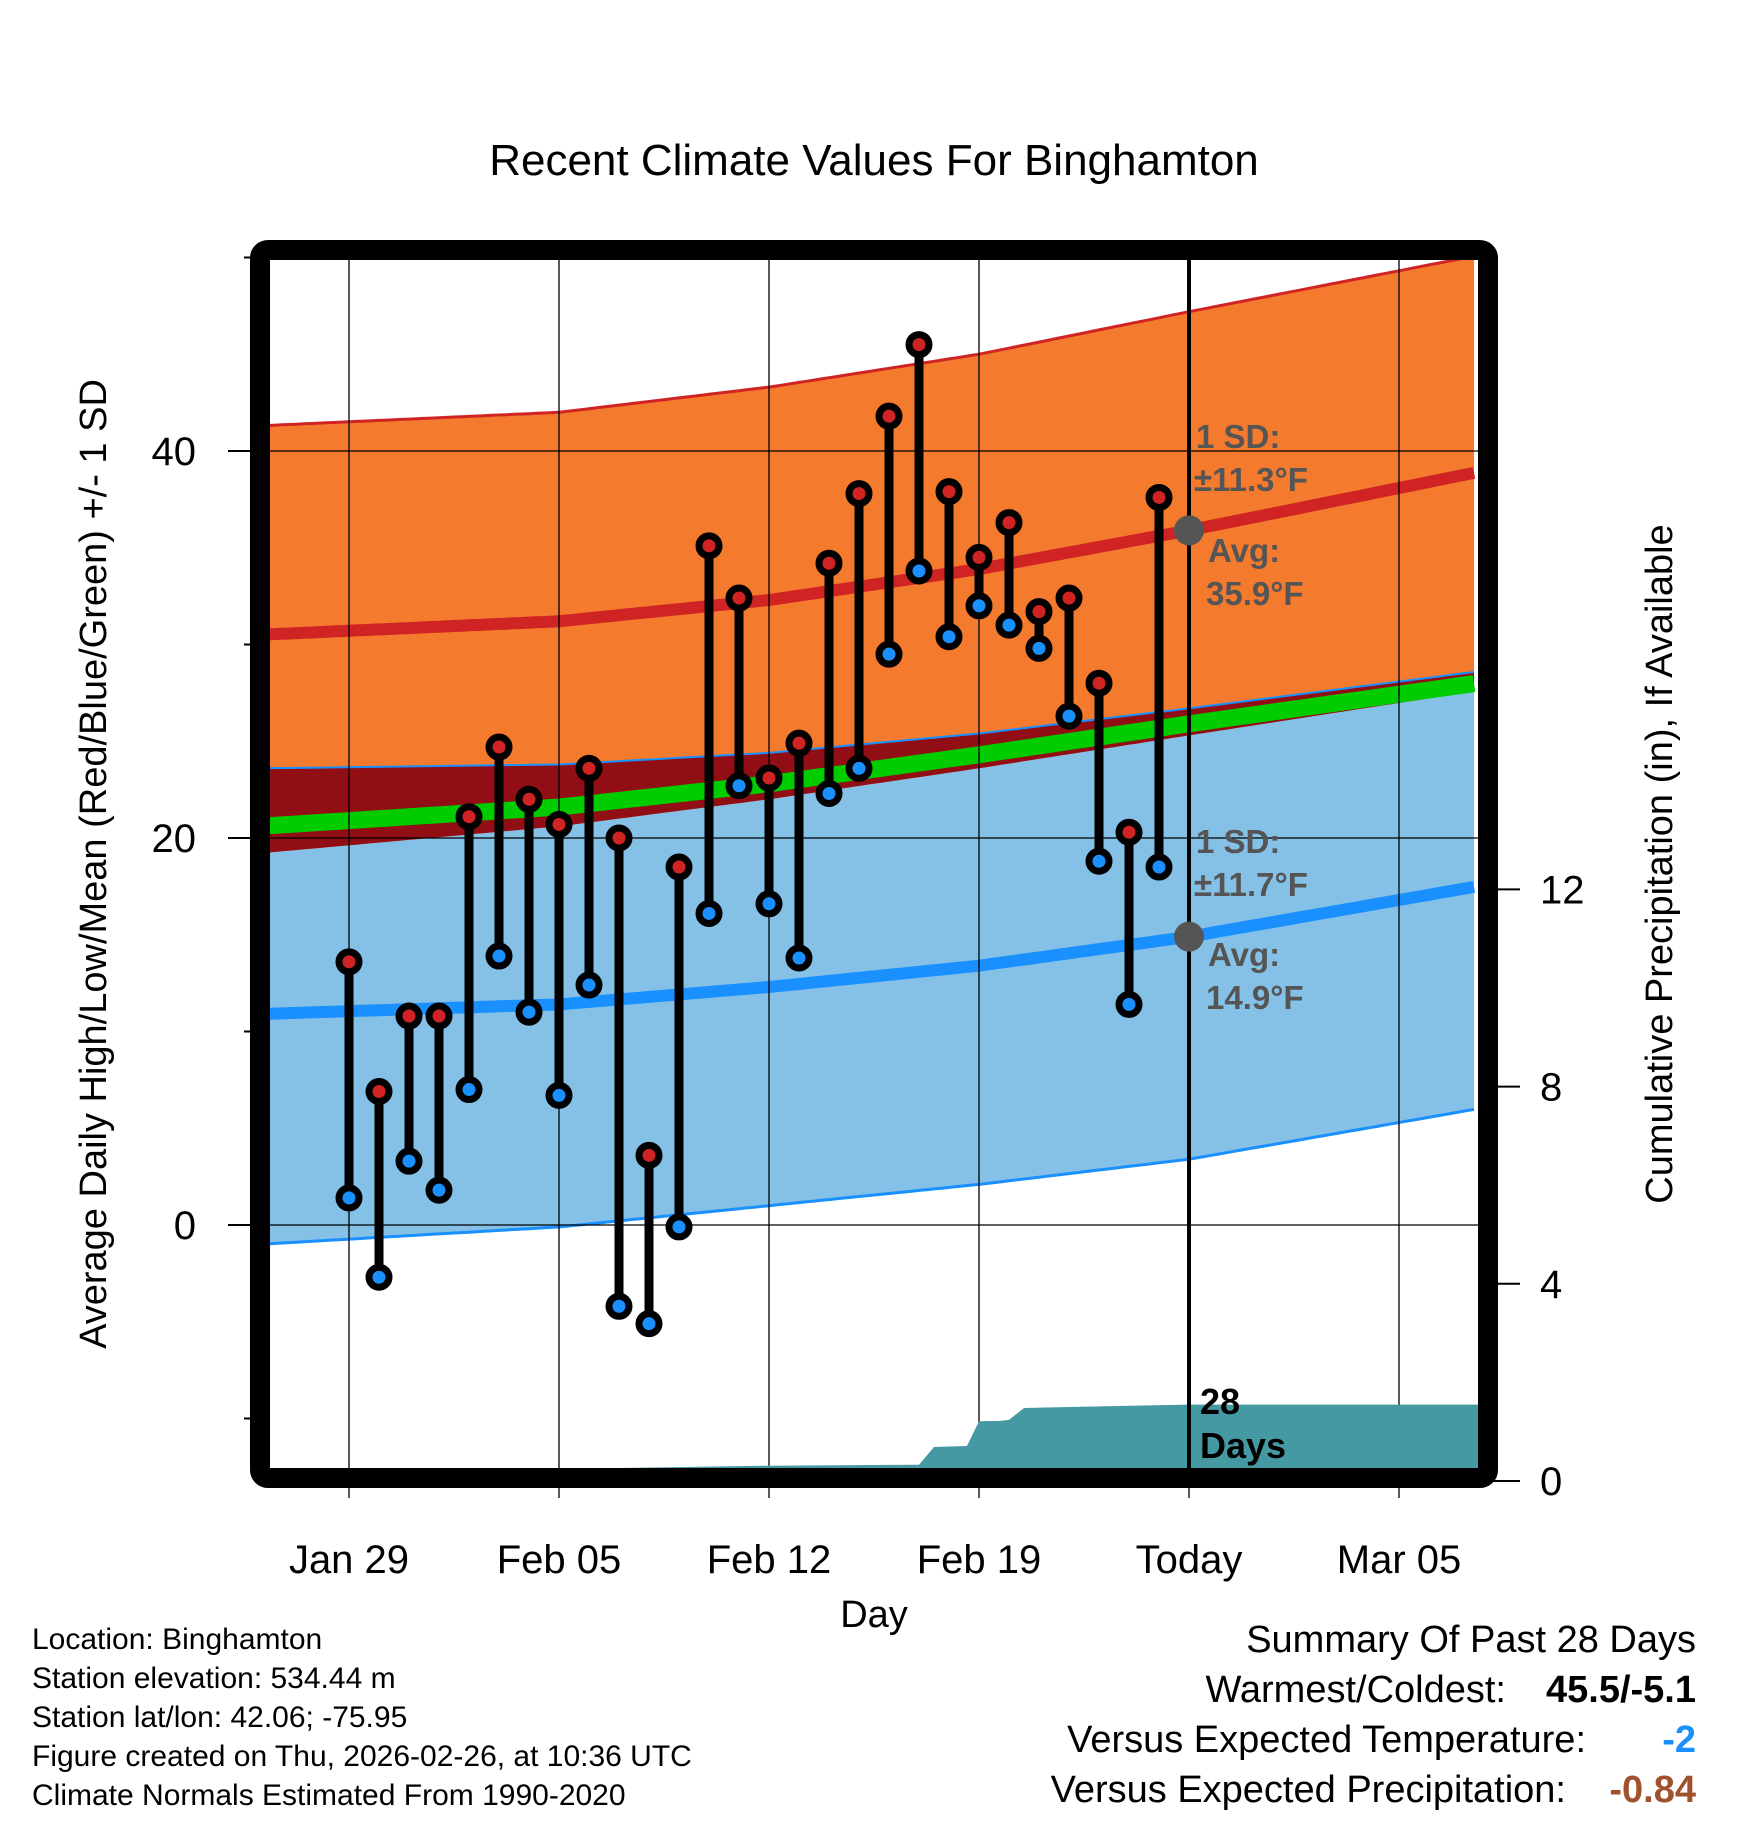 This screenshot has width=1748, height=1828. What do you see at coordinates (1355, 1690) in the screenshot?
I see `extremes-label: Warmest/Coldest:` at bounding box center [1355, 1690].